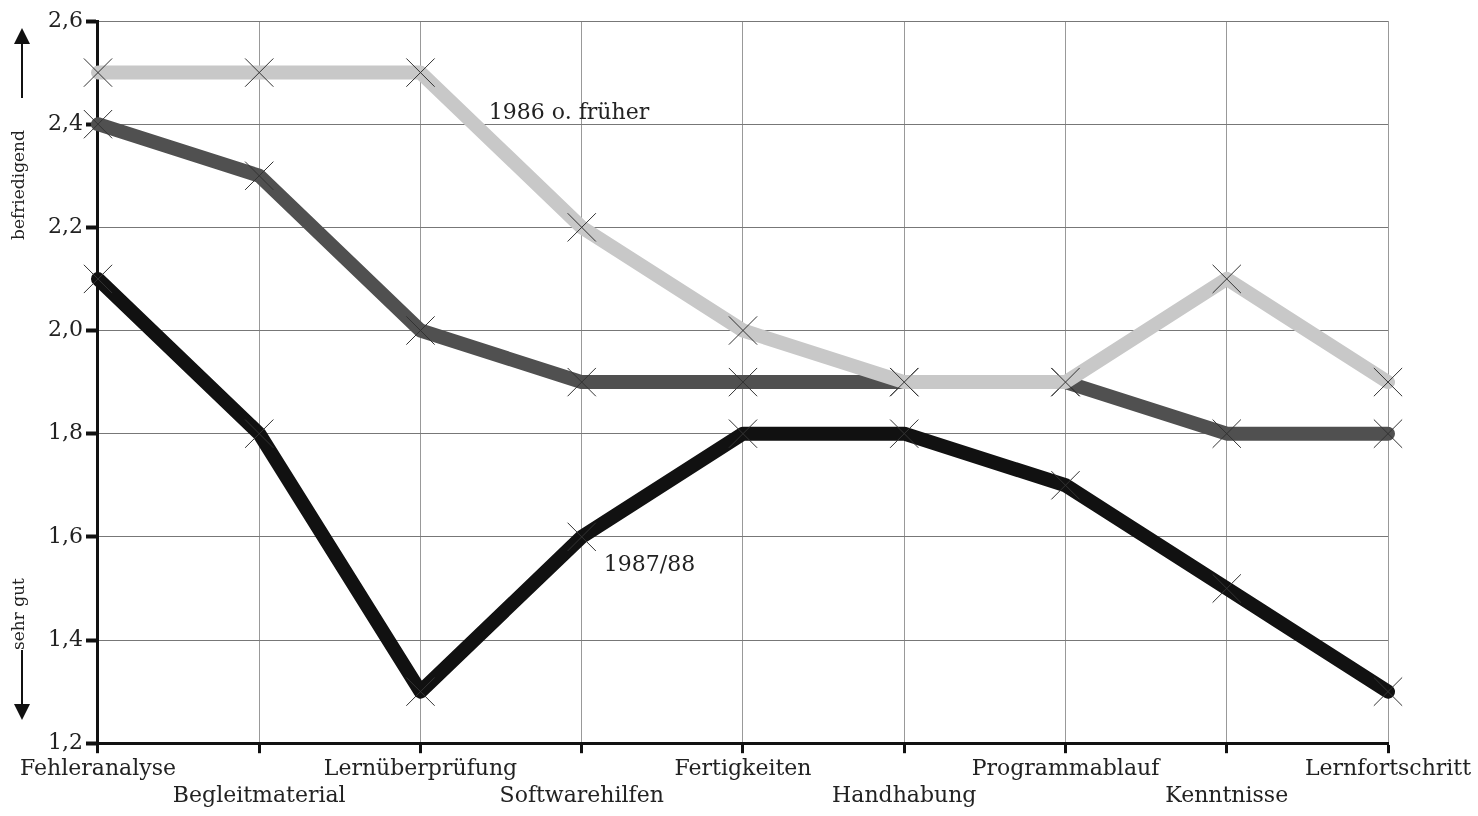 The width and height of the screenshot is (1478, 816). I want to click on y-tick-label: 1,6, so click(65, 535).